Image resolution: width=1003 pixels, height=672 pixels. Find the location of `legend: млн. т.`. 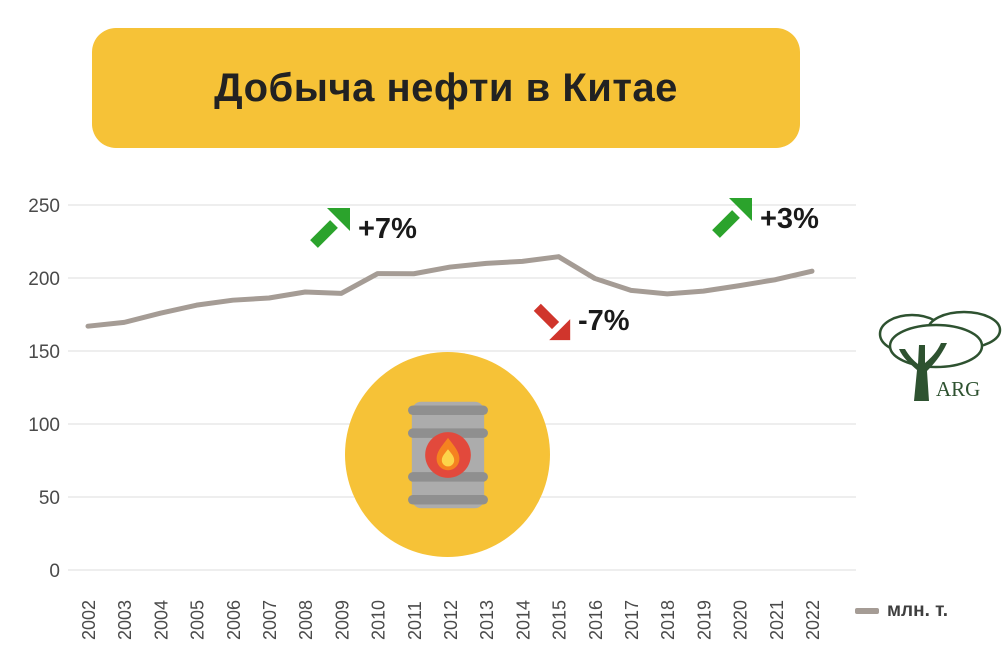

legend: млн. т. is located at coordinates (901, 611).